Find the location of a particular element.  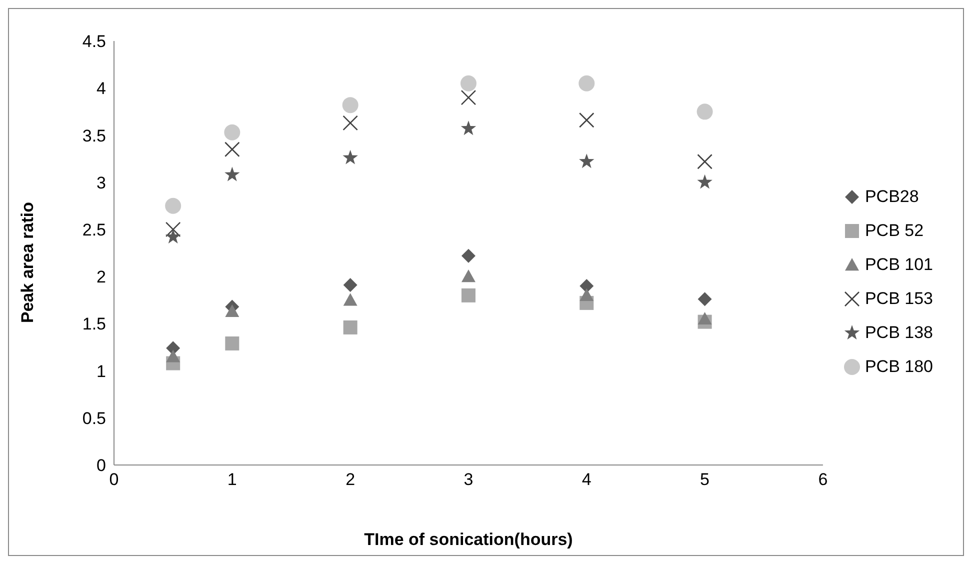

y-tick-label: 0.5 is located at coordinates (94, 418).